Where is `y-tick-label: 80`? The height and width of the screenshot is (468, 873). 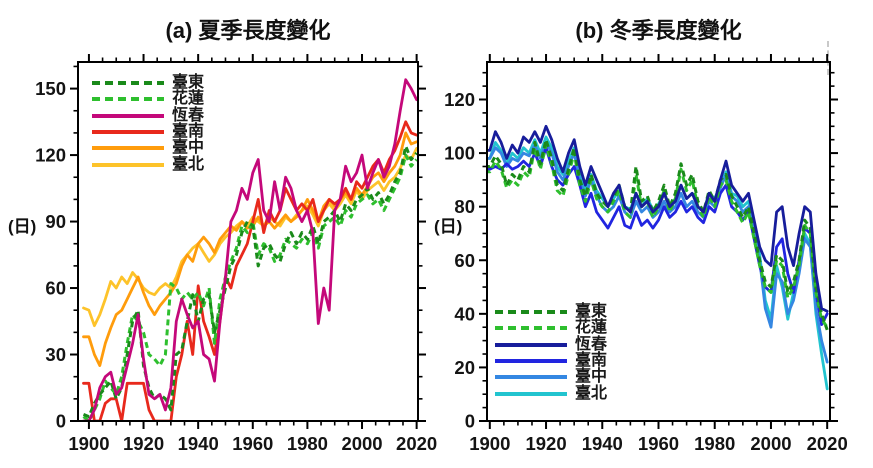 y-tick-label: 80 is located at coordinates (464, 206).